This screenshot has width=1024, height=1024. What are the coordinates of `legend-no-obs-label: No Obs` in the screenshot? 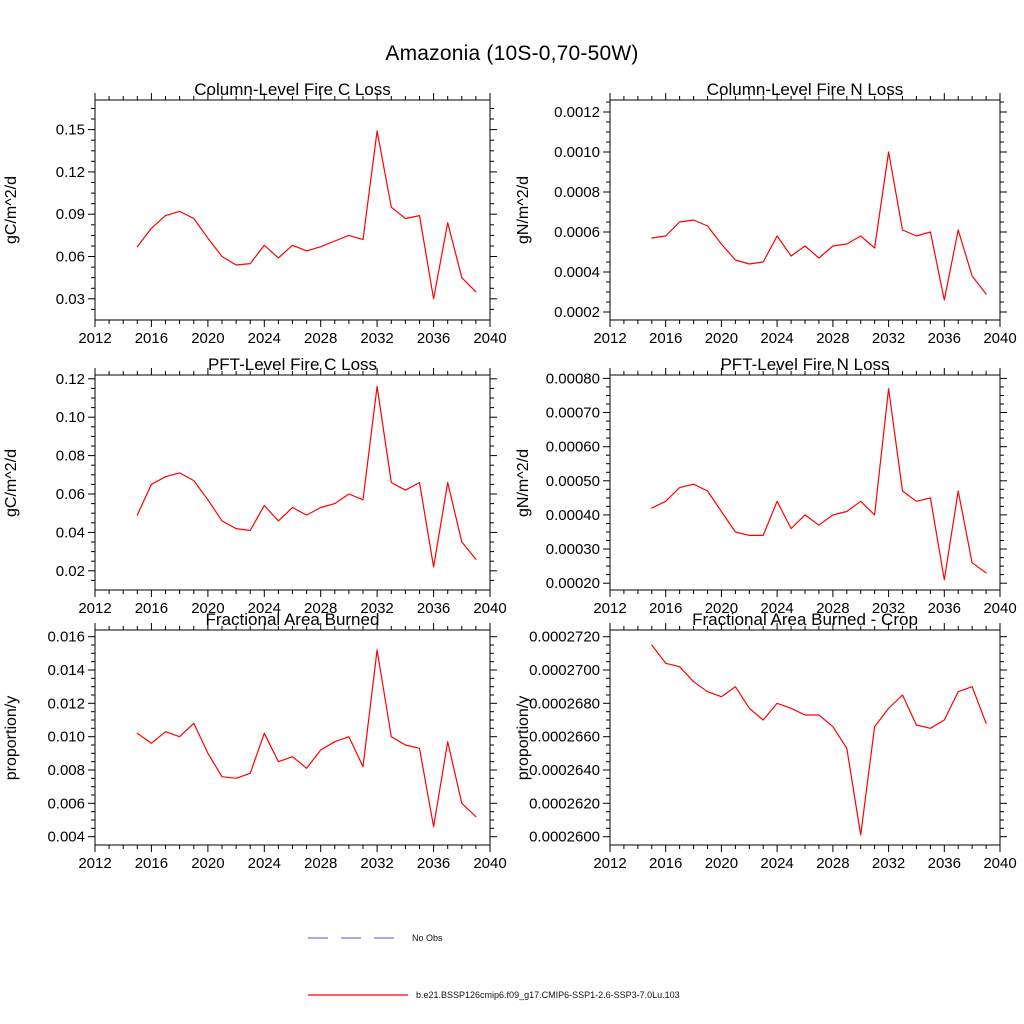 It's located at (427, 938).